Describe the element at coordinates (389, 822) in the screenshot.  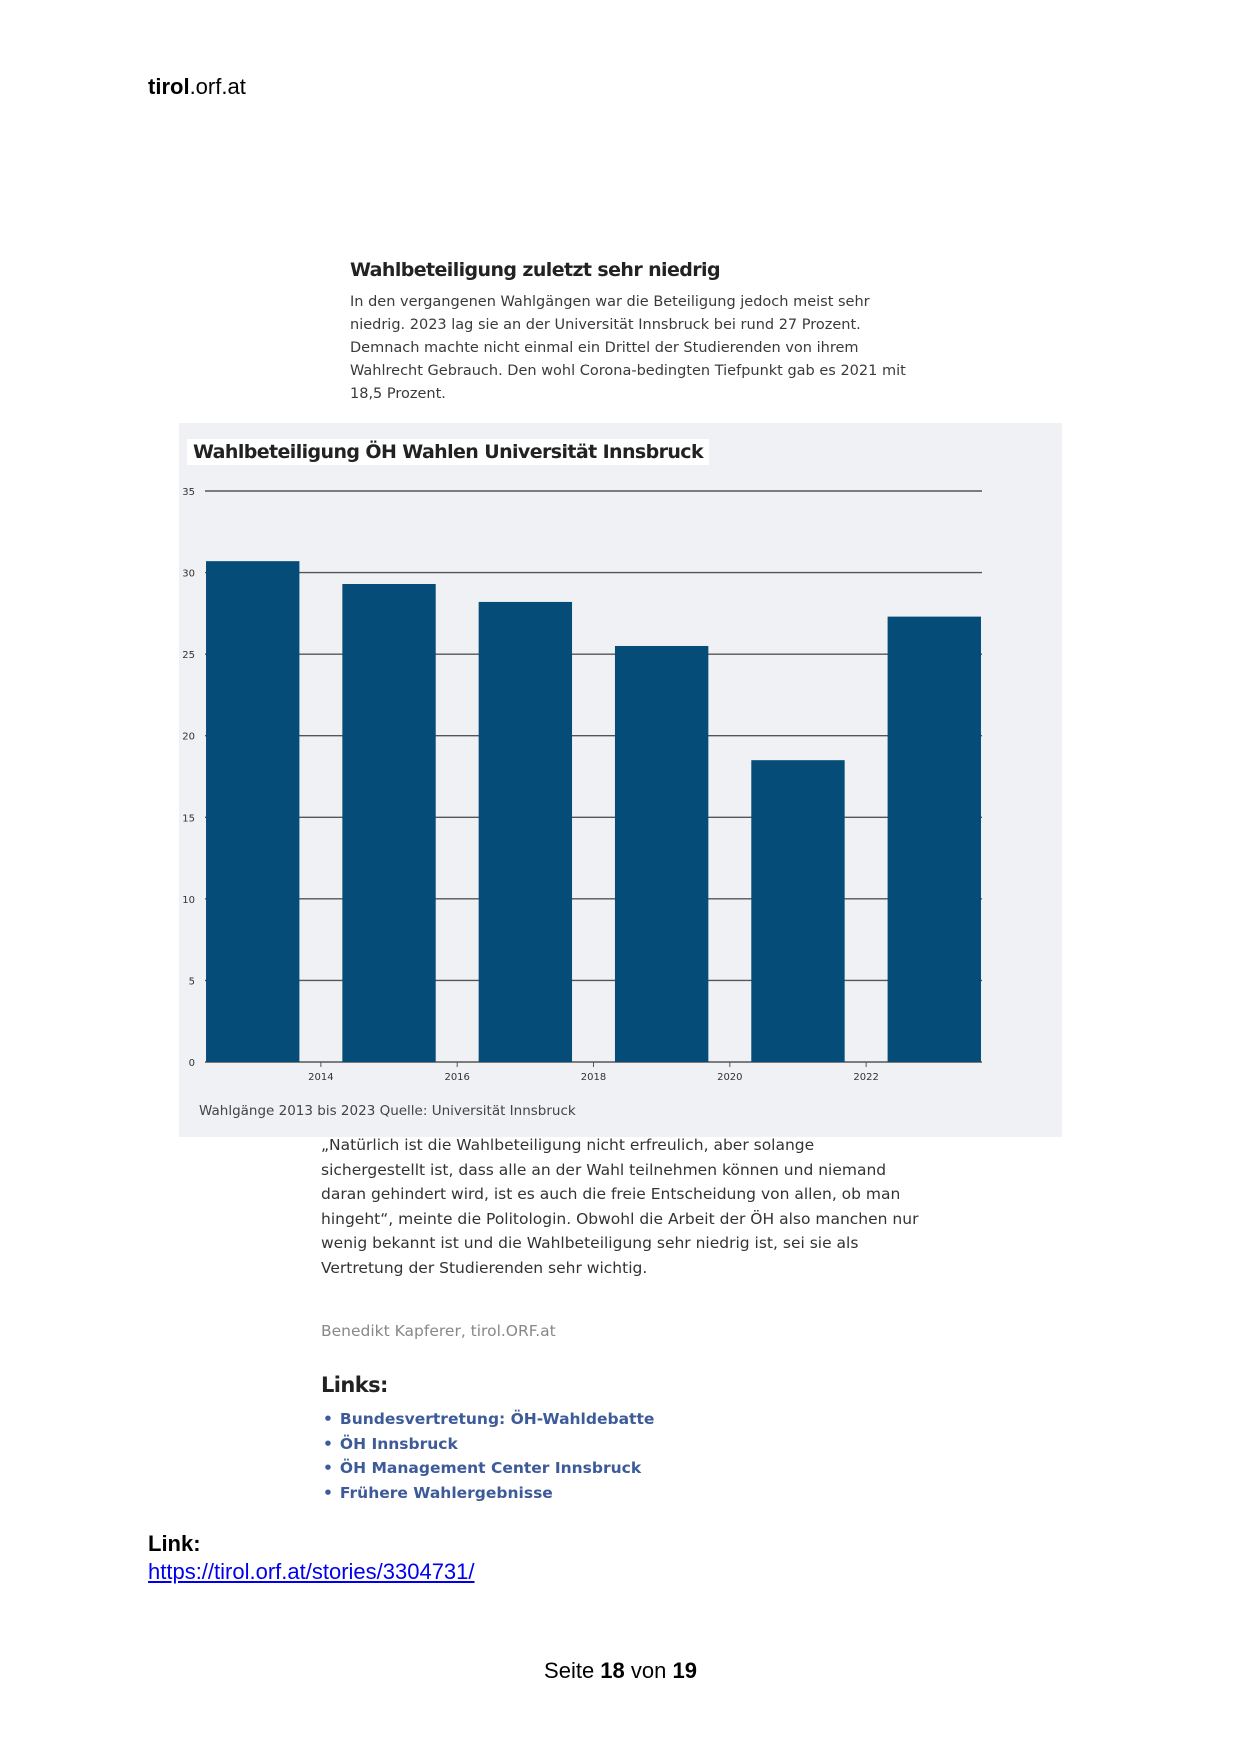
I see `bar-2015` at that location.